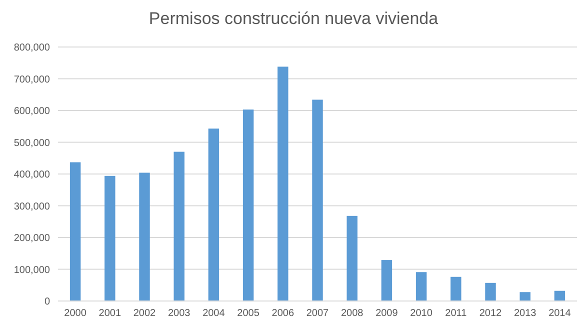 This screenshot has width=587, height=327. Describe the element at coordinates (318, 313) in the screenshot. I see `x-tick-label: 2007` at that location.